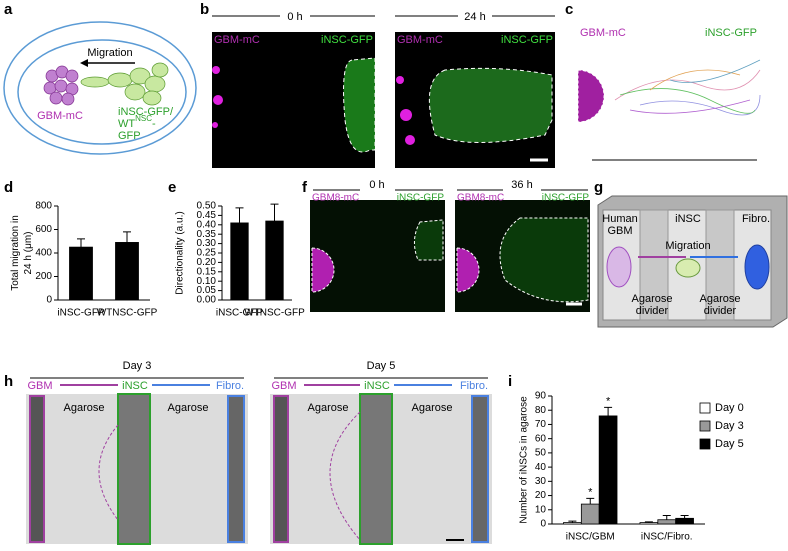  I want to click on label: Human, so click(619, 219).